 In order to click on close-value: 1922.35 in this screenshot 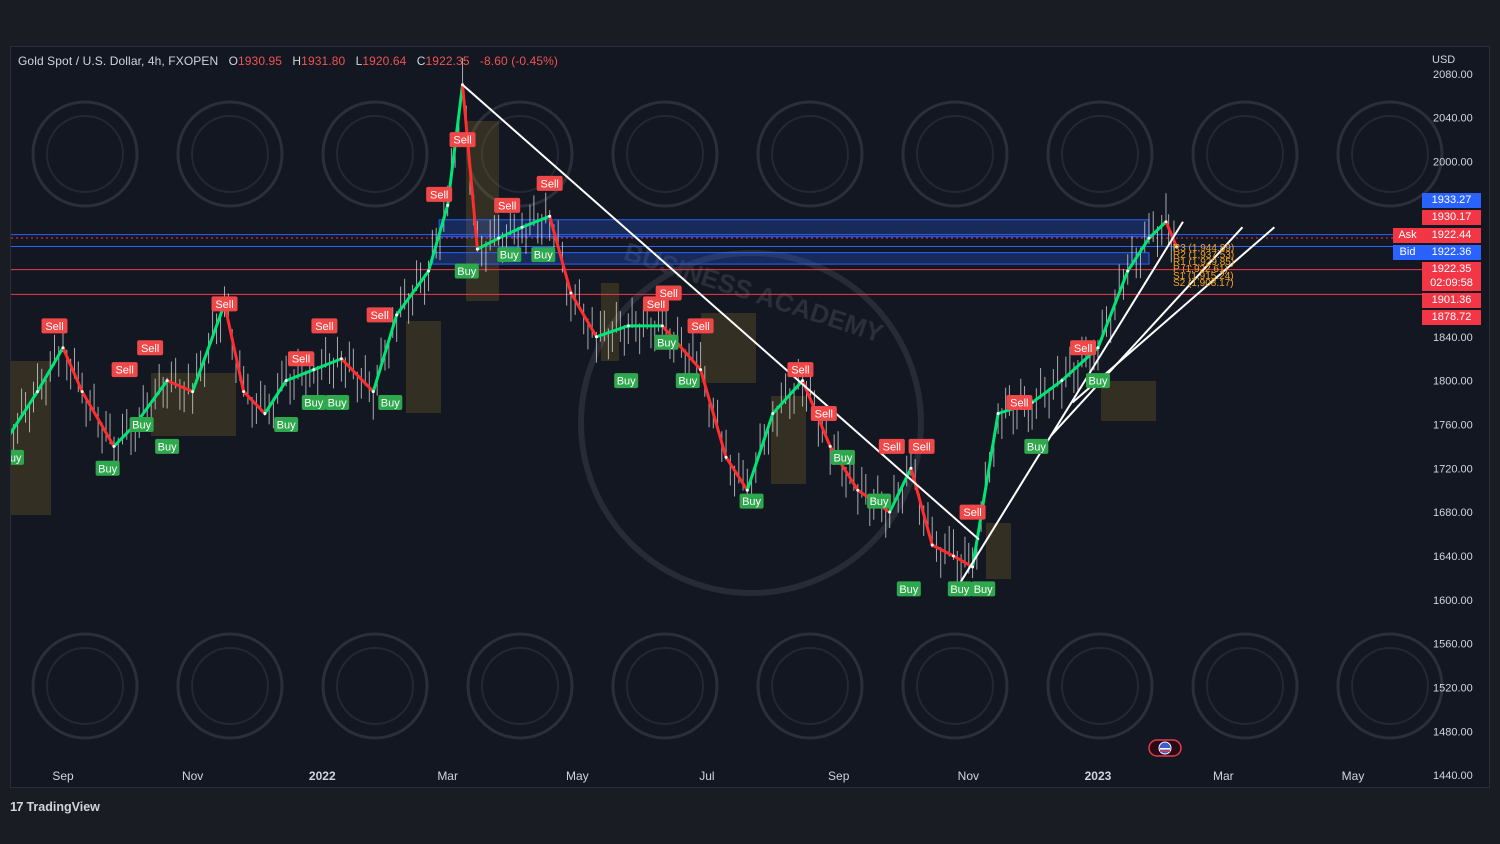, I will do `click(447, 61)`.